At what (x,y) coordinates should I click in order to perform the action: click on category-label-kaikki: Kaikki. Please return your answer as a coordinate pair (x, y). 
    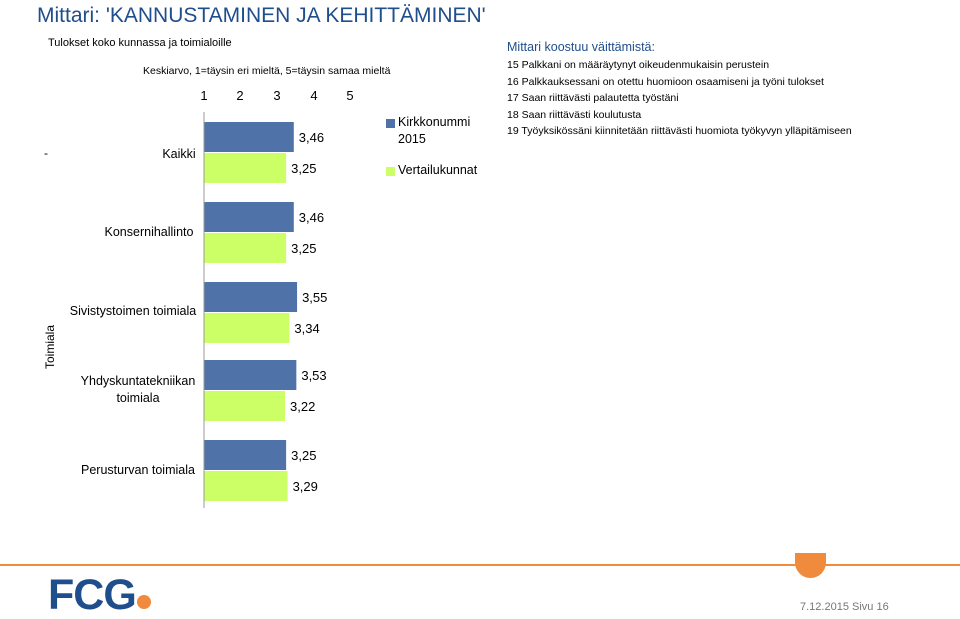
    Looking at the image, I should click on (179, 154).